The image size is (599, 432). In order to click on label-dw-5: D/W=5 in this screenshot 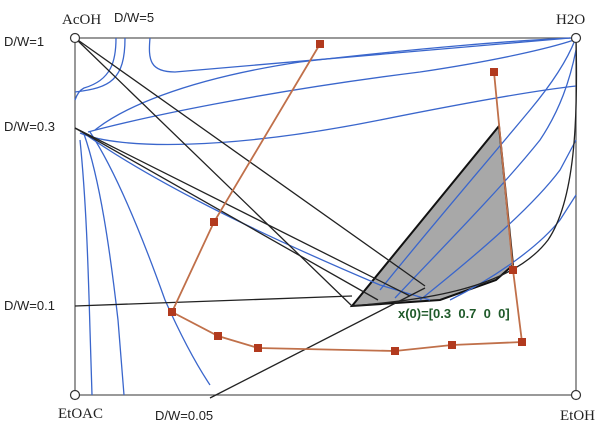, I will do `click(134, 17)`.